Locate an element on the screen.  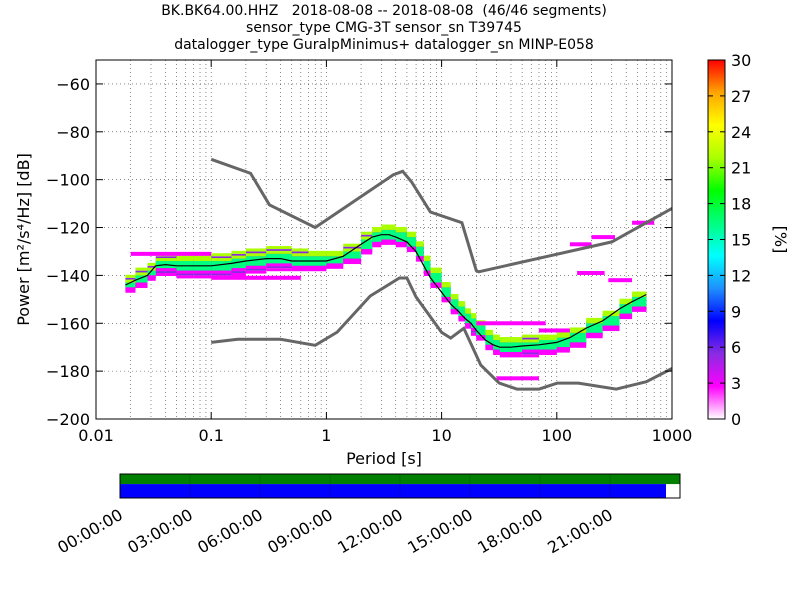
colorbar-tick-label: 12 is located at coordinates (741, 275).